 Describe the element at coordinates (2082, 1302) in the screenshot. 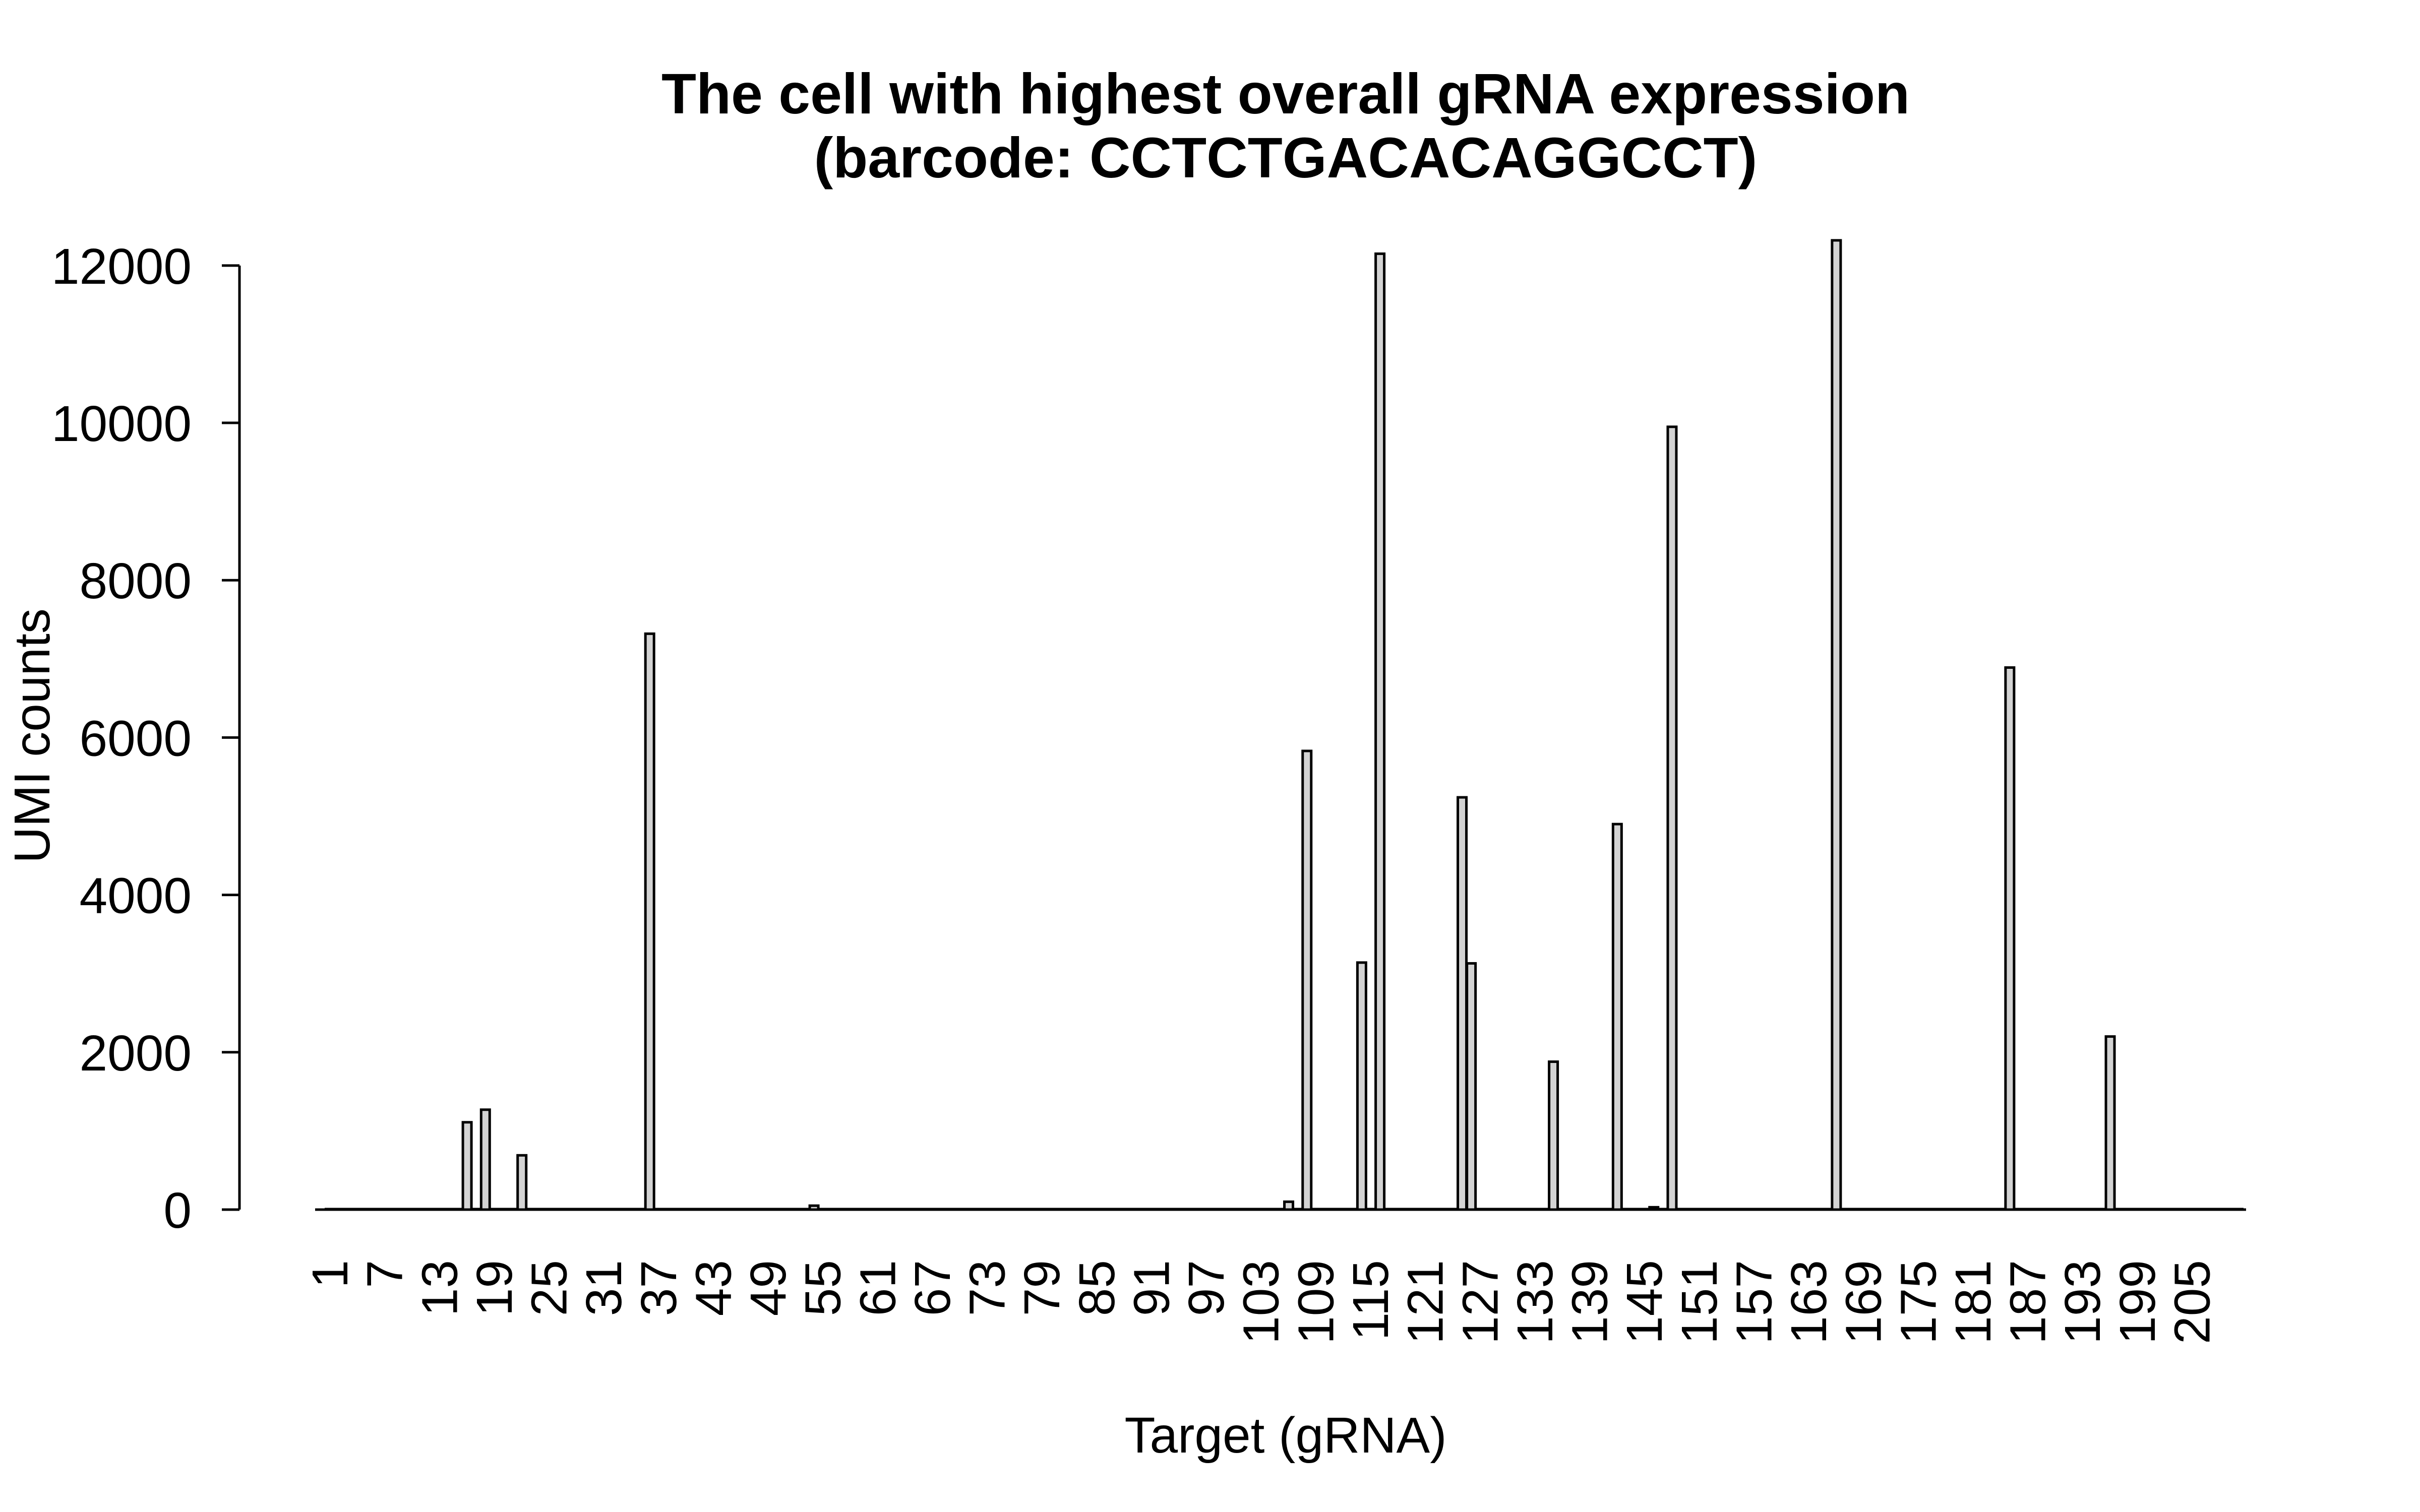

I see `x-tick-label: 193` at that location.